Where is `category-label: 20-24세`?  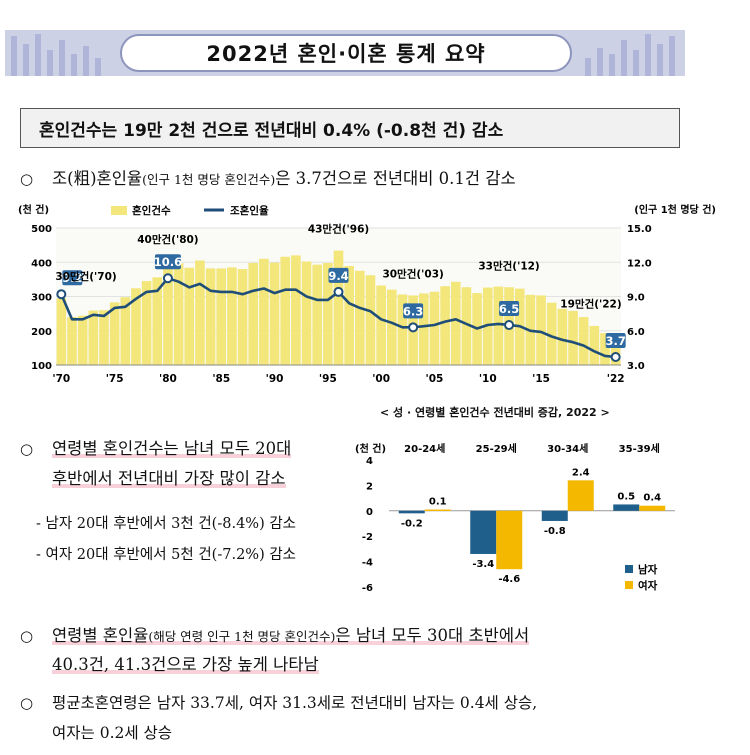 category-label: 20-24세 is located at coordinates (424, 448).